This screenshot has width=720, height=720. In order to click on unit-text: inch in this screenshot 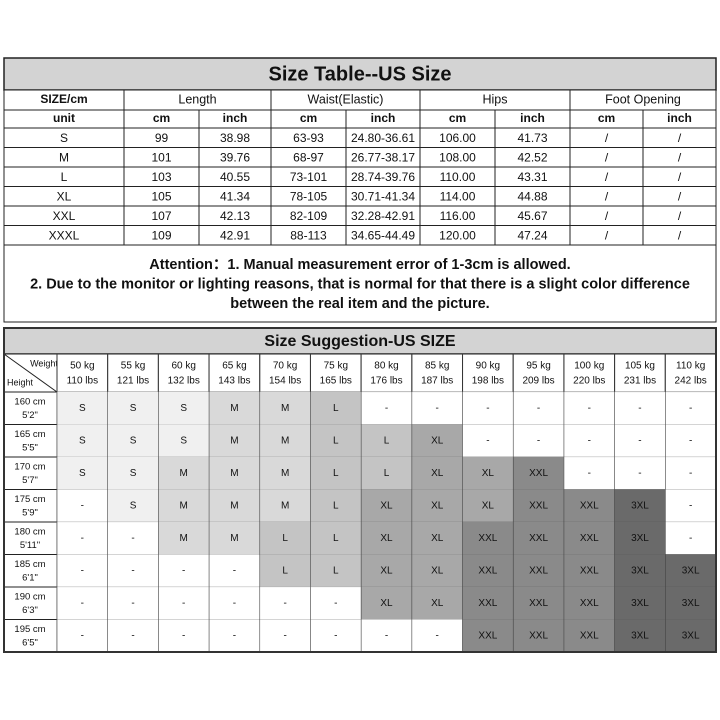, I will do `click(235, 118)`.